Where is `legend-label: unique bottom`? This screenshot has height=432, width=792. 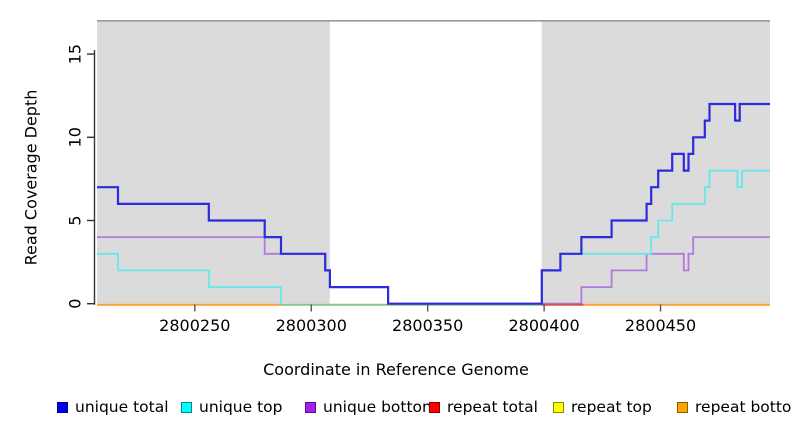
legend-label: unique bottom is located at coordinates (380, 407).